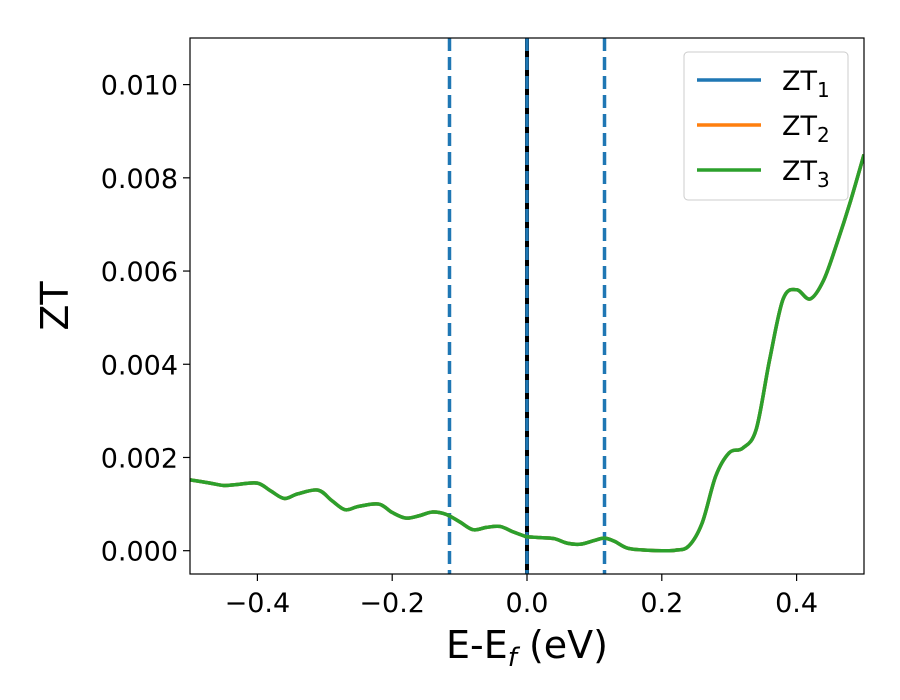 The image size is (900, 700). I want to click on x-tick-label: 0.0, so click(527, 603).